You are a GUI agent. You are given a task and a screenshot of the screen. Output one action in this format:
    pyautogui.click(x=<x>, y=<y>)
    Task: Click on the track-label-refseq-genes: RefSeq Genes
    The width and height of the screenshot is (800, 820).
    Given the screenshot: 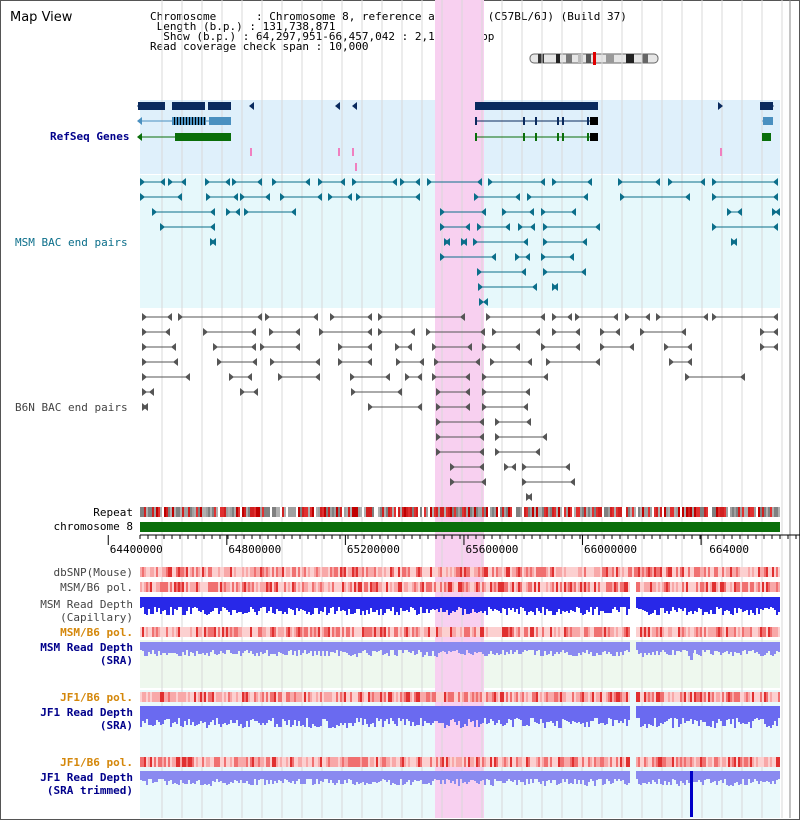 What is the action you would take?
    pyautogui.click(x=90, y=136)
    